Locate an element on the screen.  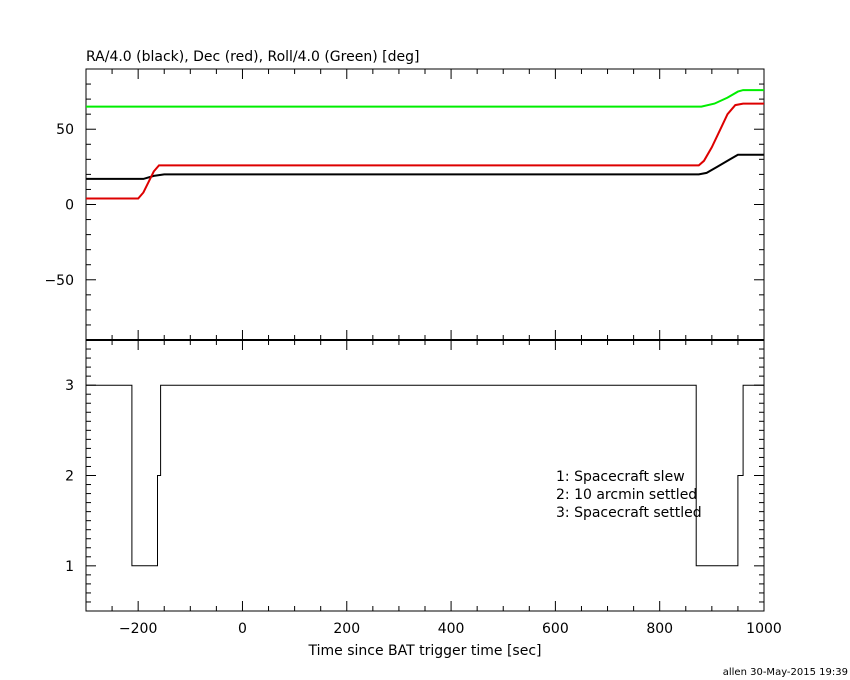
x-tick-label: 600 is located at coordinates (555, 629).